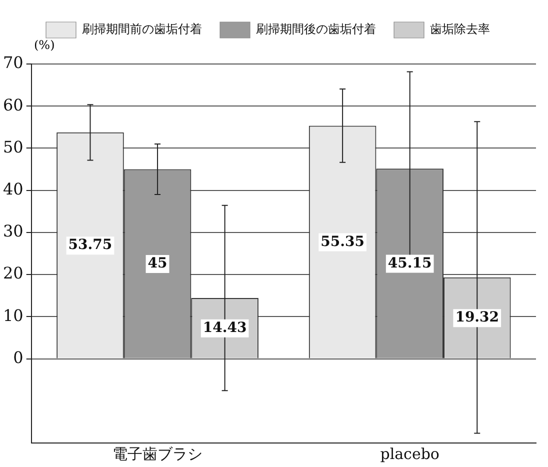 The image size is (548, 467). I want to click on y-tick-label: 50, so click(13, 146).